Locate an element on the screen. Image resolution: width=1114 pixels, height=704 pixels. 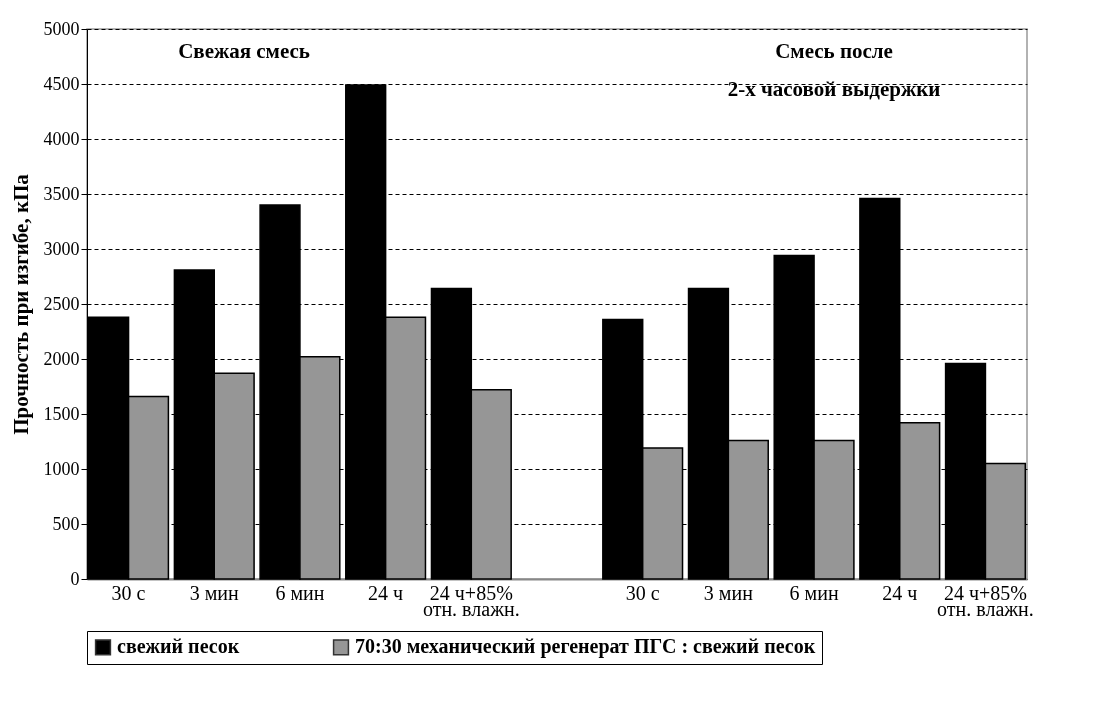
y-tick-label: 3000 is located at coordinates (61, 248).